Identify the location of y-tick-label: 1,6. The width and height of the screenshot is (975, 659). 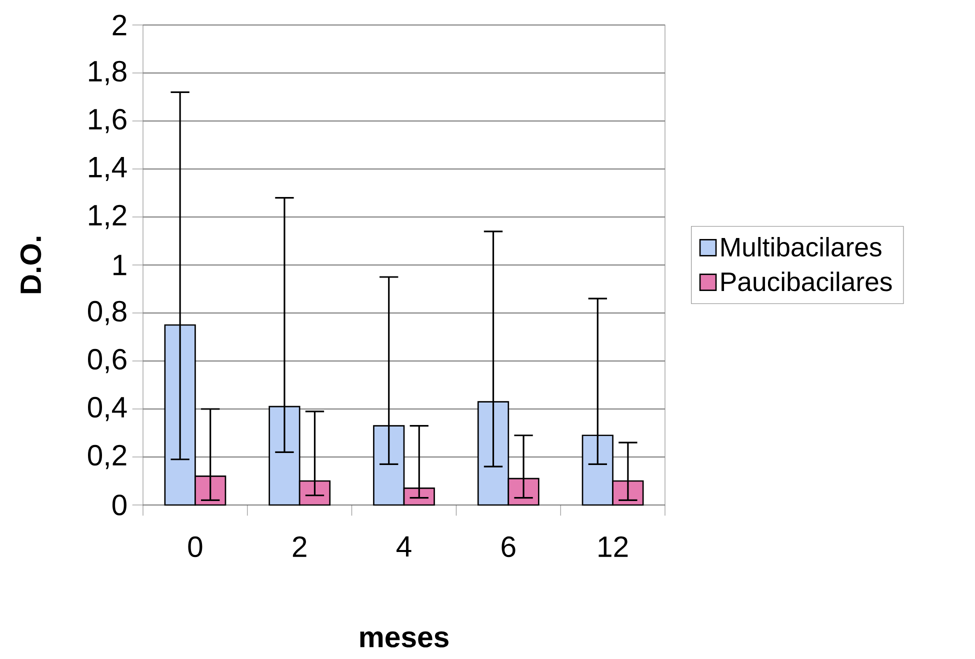
(107, 121).